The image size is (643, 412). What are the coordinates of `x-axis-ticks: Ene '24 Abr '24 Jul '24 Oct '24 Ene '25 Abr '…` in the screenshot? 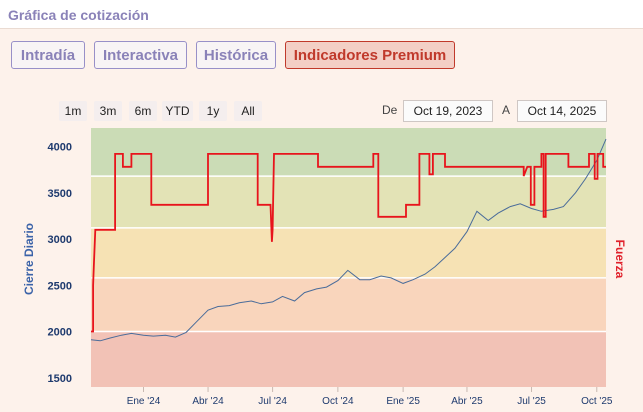 It's located at (370, 397).